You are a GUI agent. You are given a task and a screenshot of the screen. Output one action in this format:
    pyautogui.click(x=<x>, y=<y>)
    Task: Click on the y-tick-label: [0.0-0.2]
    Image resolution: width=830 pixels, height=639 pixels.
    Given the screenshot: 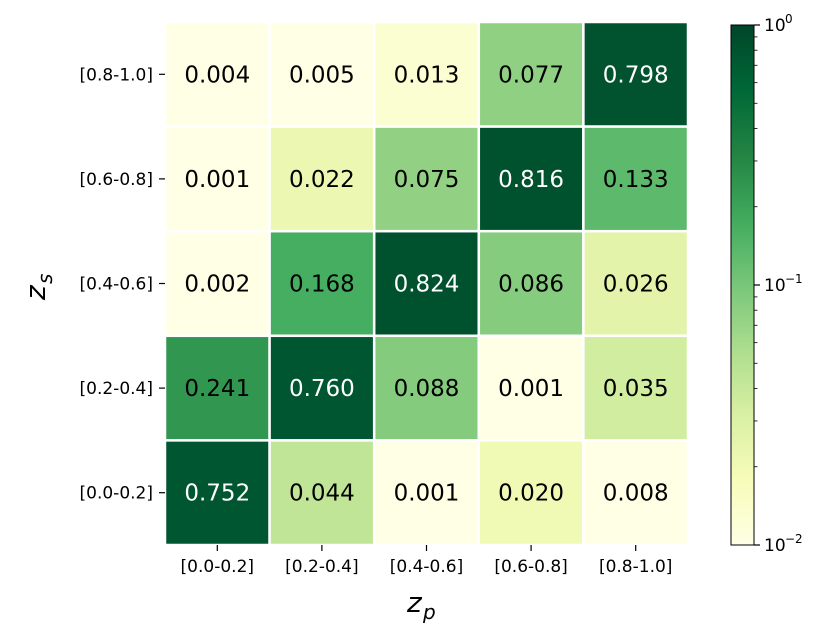 What is the action you would take?
    pyautogui.click(x=116, y=494)
    